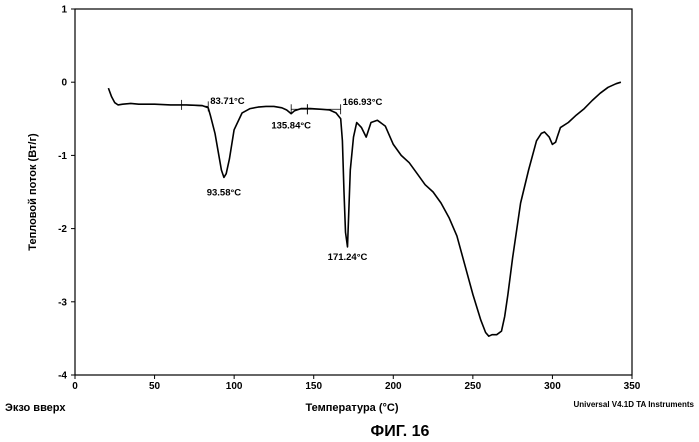 Image resolution: width=699 pixels, height=442 pixels. What do you see at coordinates (552, 386) in the screenshot?
I see `x-tick-label: 300` at bounding box center [552, 386].